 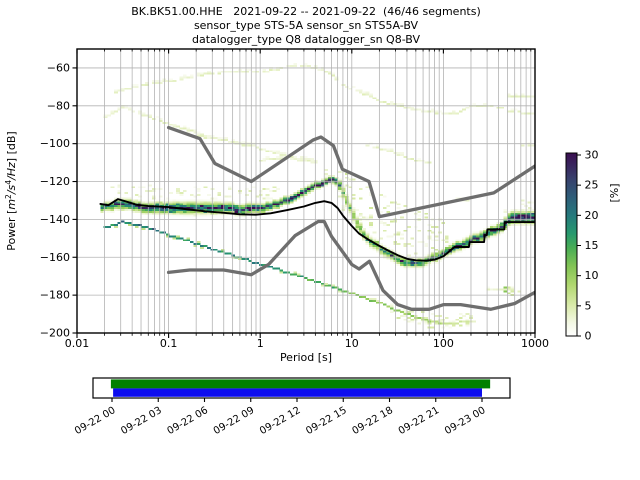 I want to click on colorbar-ticks: 0 5 10 15 20 25 30, so click(x=588, y=245).